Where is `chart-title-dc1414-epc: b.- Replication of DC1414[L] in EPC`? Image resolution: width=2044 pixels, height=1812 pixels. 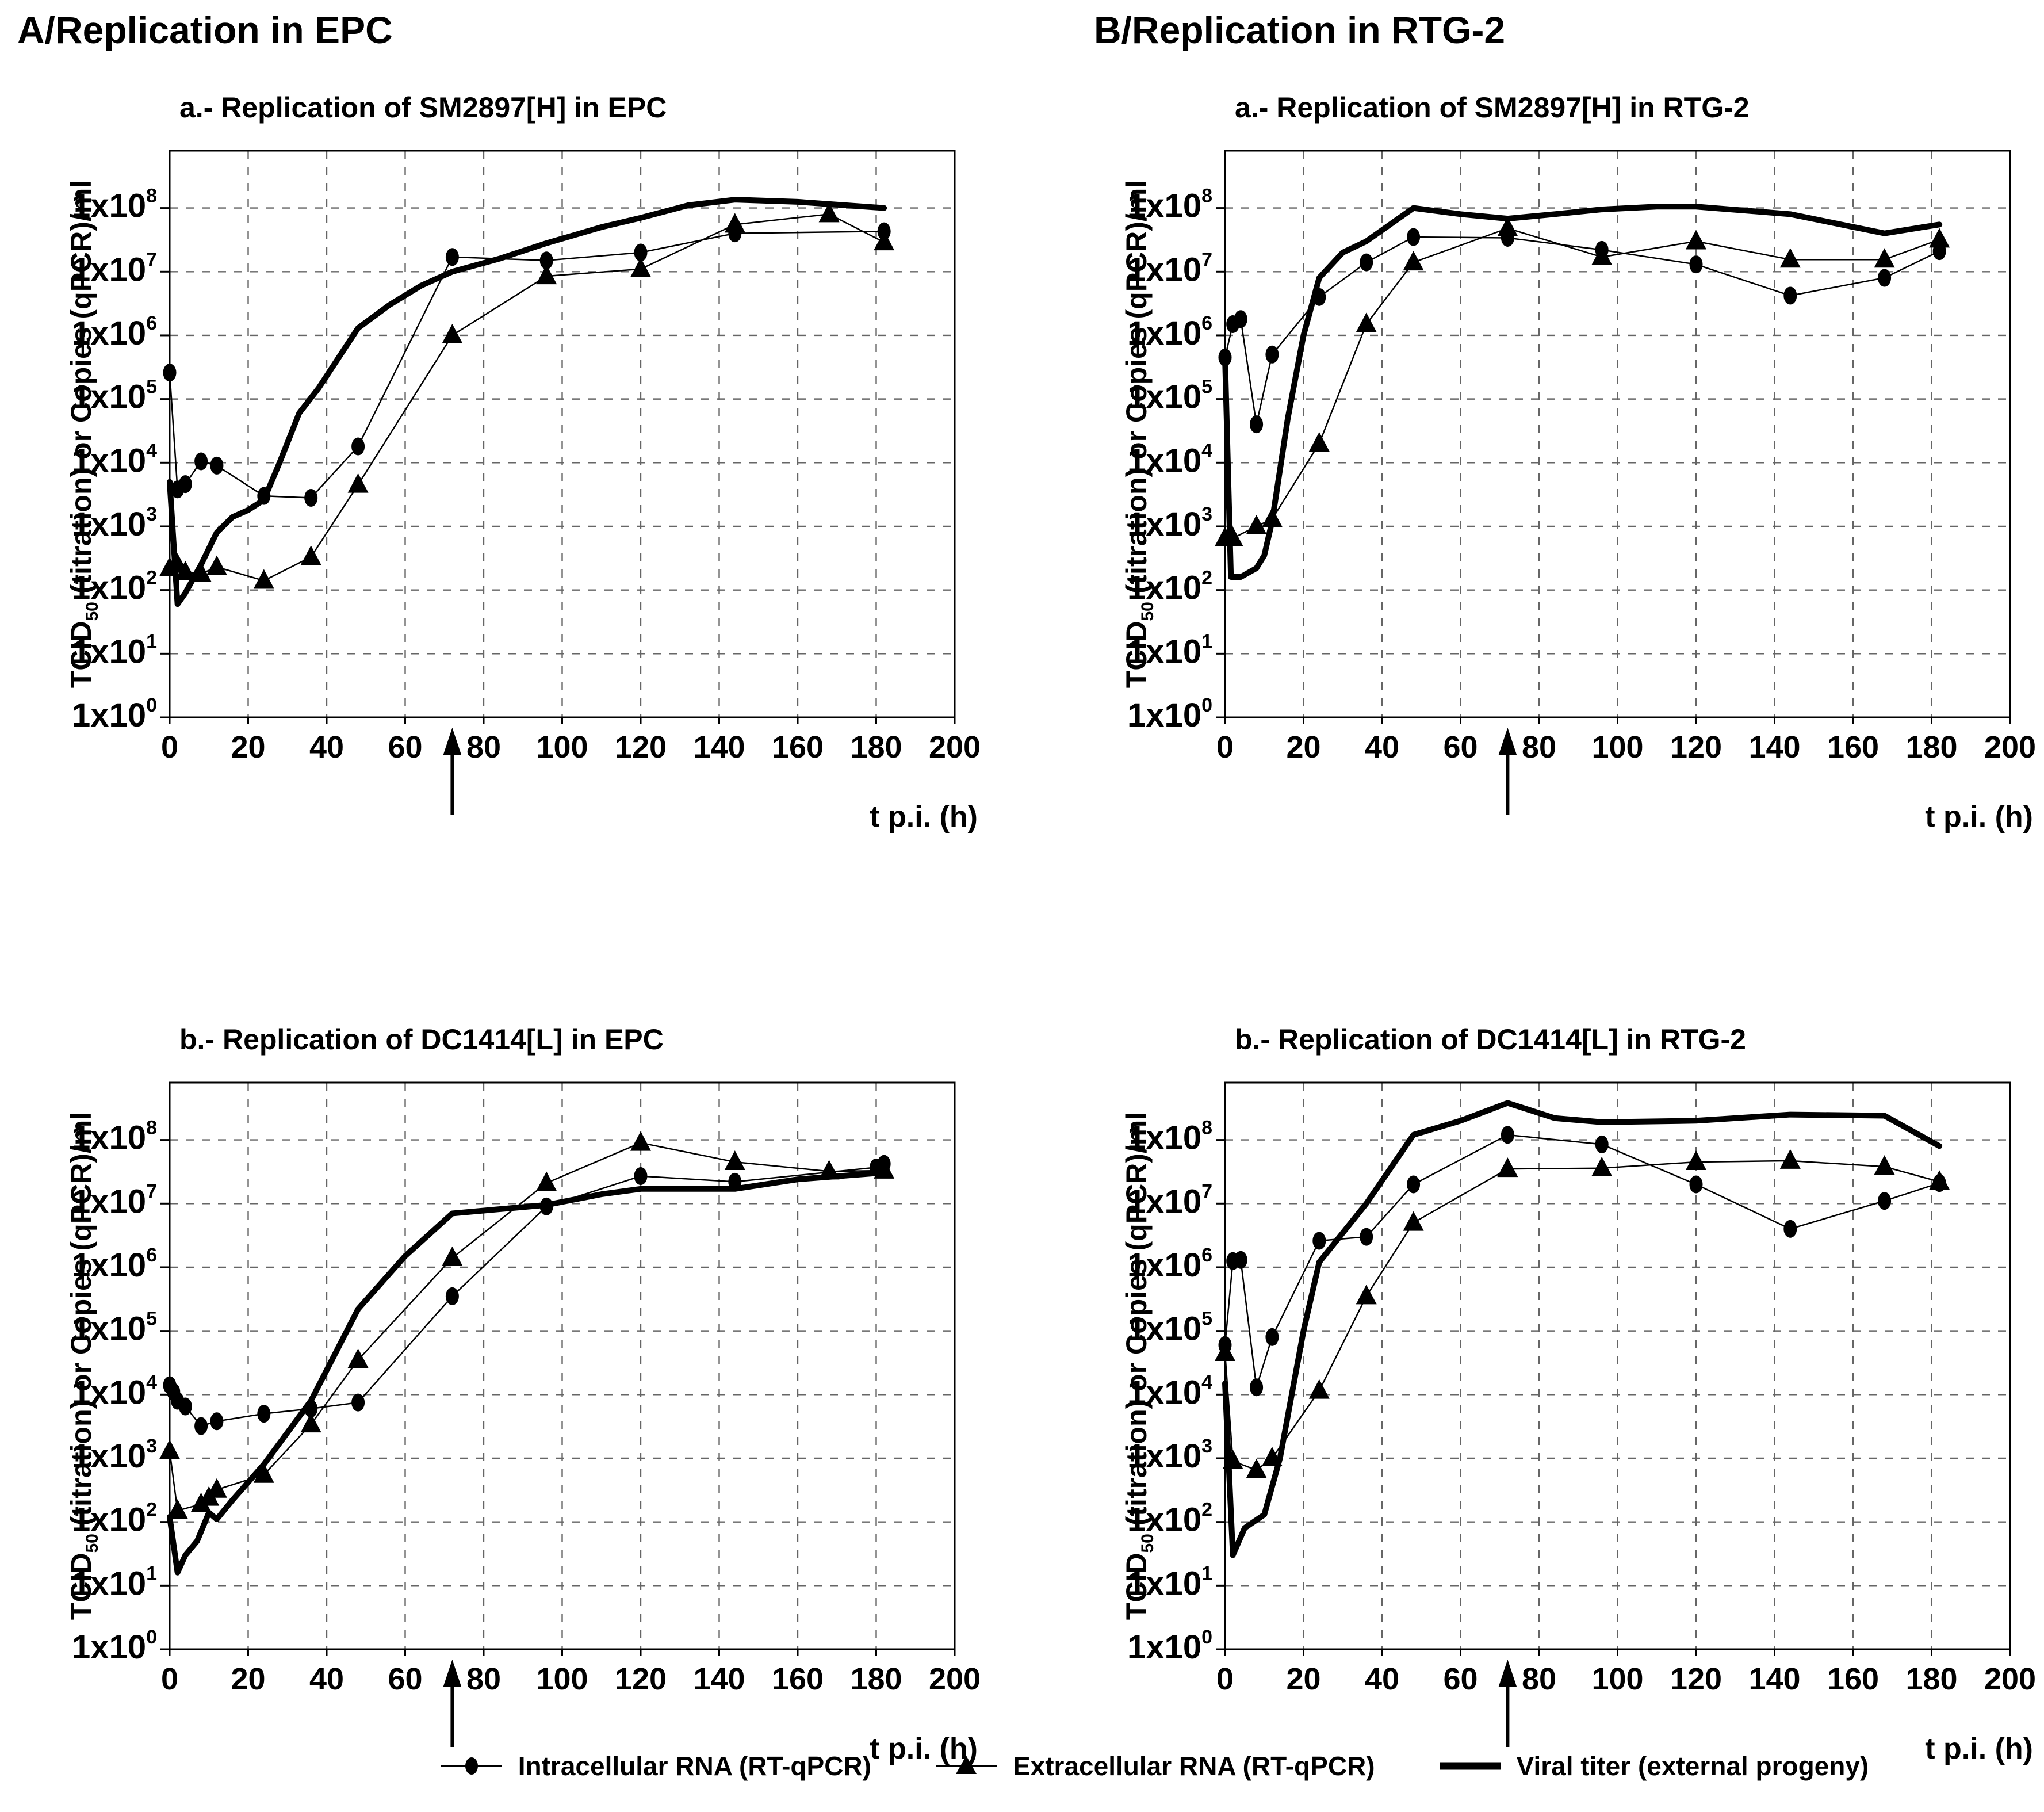
chart-title-dc1414-epc: b.- Replication of DC1414[L] in EPC is located at coordinates (422, 1039).